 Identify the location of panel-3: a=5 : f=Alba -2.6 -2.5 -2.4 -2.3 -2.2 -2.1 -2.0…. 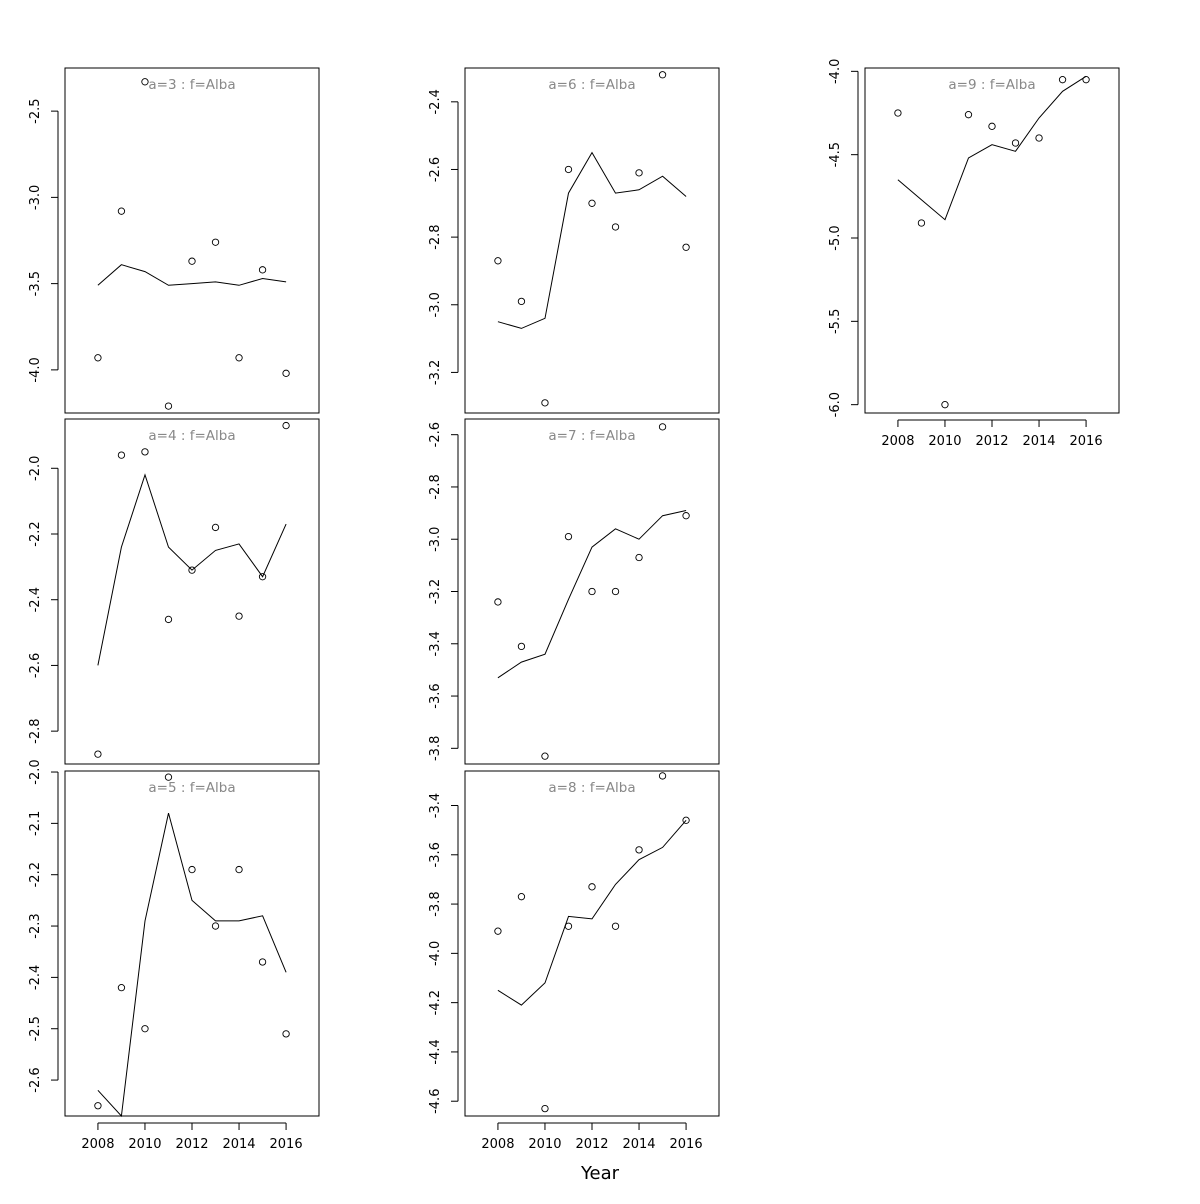
(174, 955).